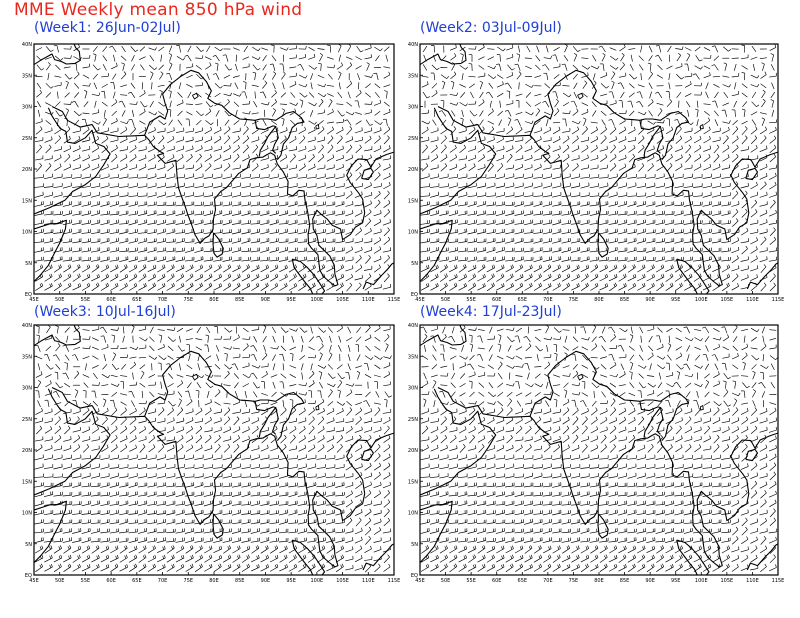 This screenshot has width=800, height=618. Describe the element at coordinates (413, 139) in the screenshot. I see `y-tick-label: 25N` at that location.